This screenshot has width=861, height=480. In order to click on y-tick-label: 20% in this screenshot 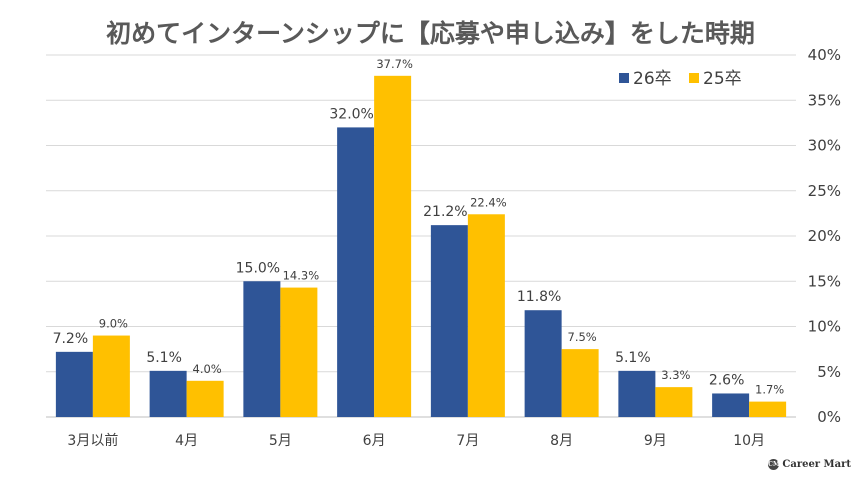, I will do `click(824, 236)`.